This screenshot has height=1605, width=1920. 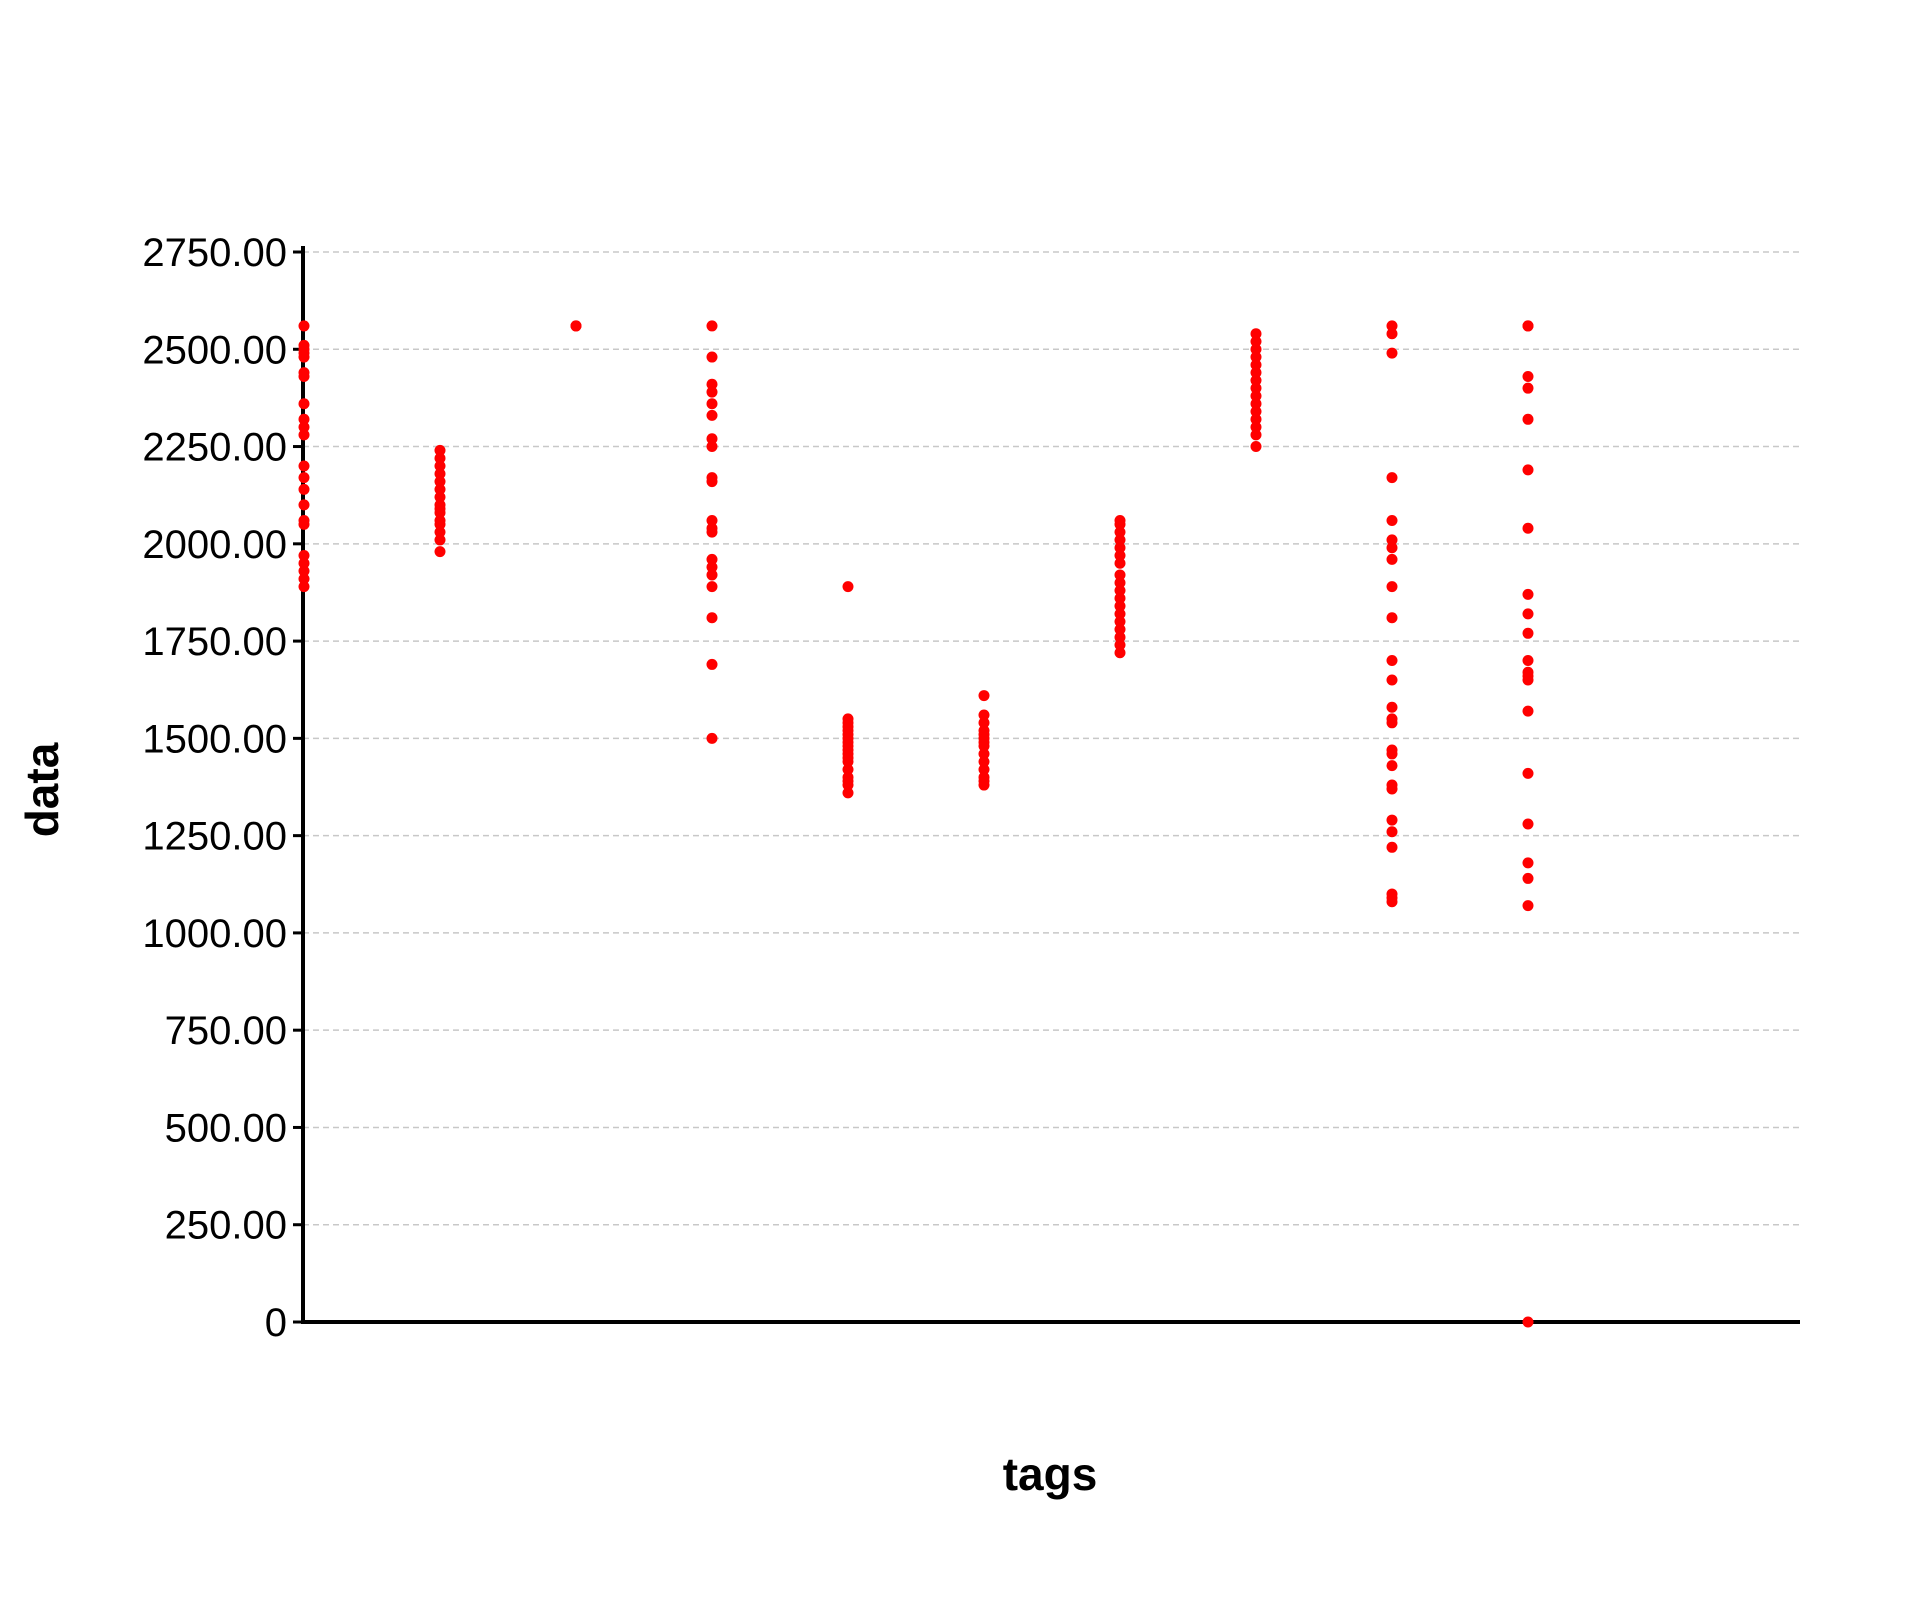 What do you see at coordinates (214, 545) in the screenshot?
I see `y-tick-label: 2000.00` at bounding box center [214, 545].